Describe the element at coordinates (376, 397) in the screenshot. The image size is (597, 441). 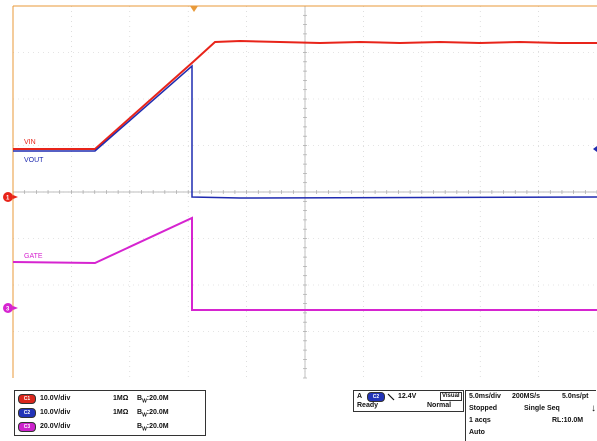
I see `trigger-channel-badge: C2` at that location.